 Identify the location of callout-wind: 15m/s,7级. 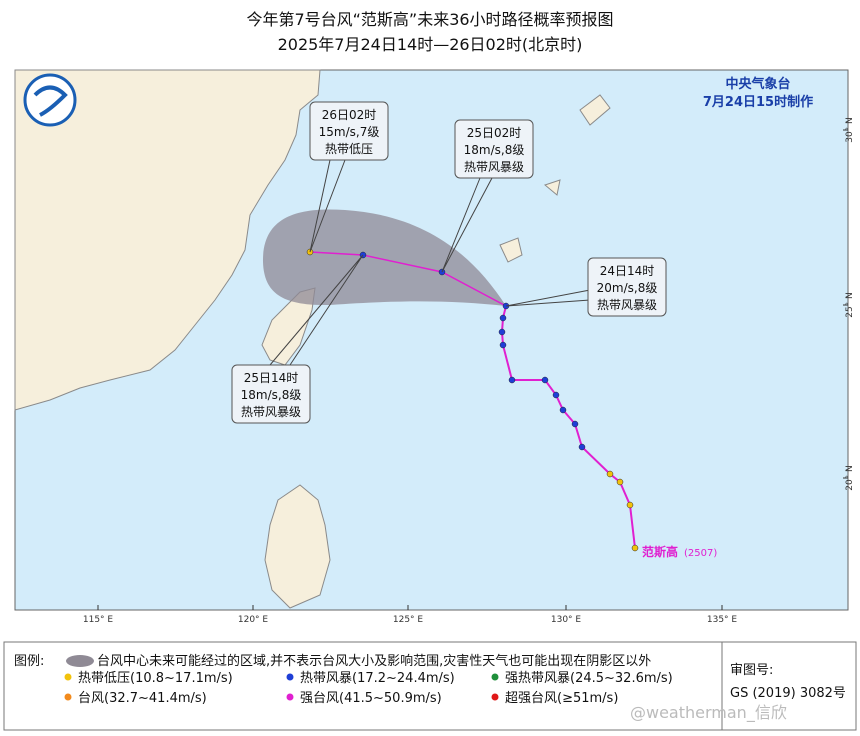
(349, 132).